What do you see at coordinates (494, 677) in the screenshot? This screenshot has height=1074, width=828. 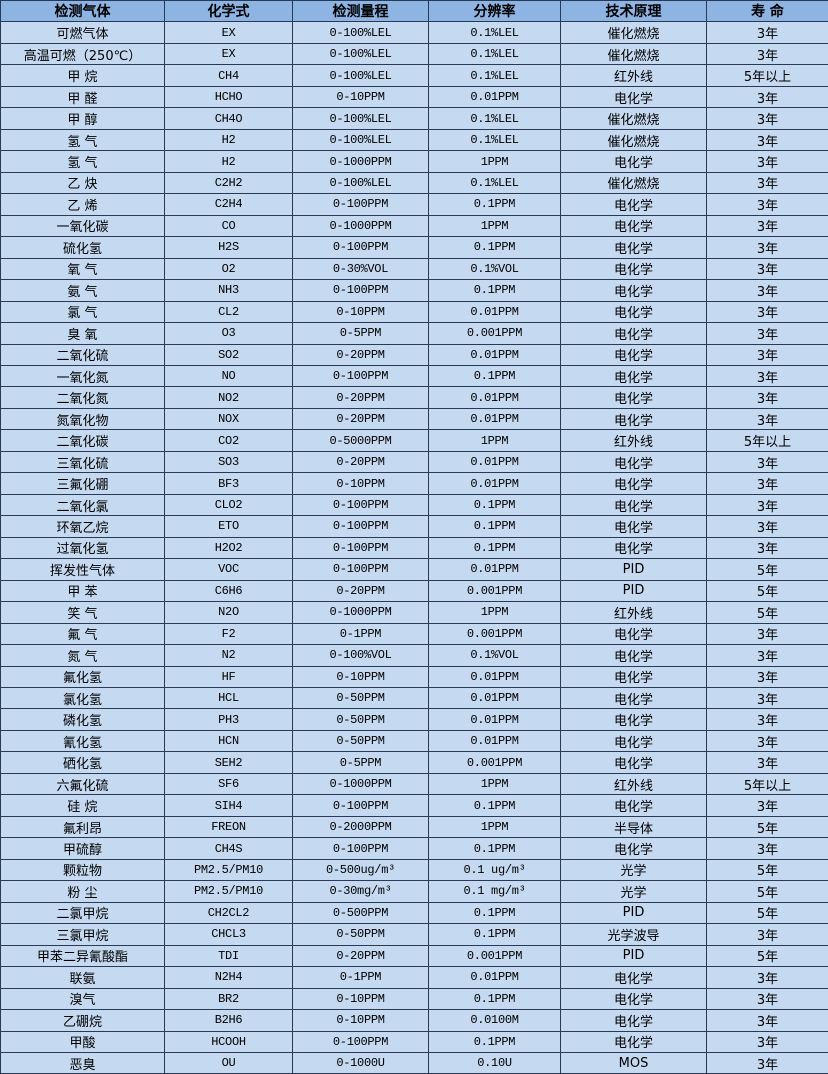 I see `cell-resolution: 0.01PPM` at bounding box center [494, 677].